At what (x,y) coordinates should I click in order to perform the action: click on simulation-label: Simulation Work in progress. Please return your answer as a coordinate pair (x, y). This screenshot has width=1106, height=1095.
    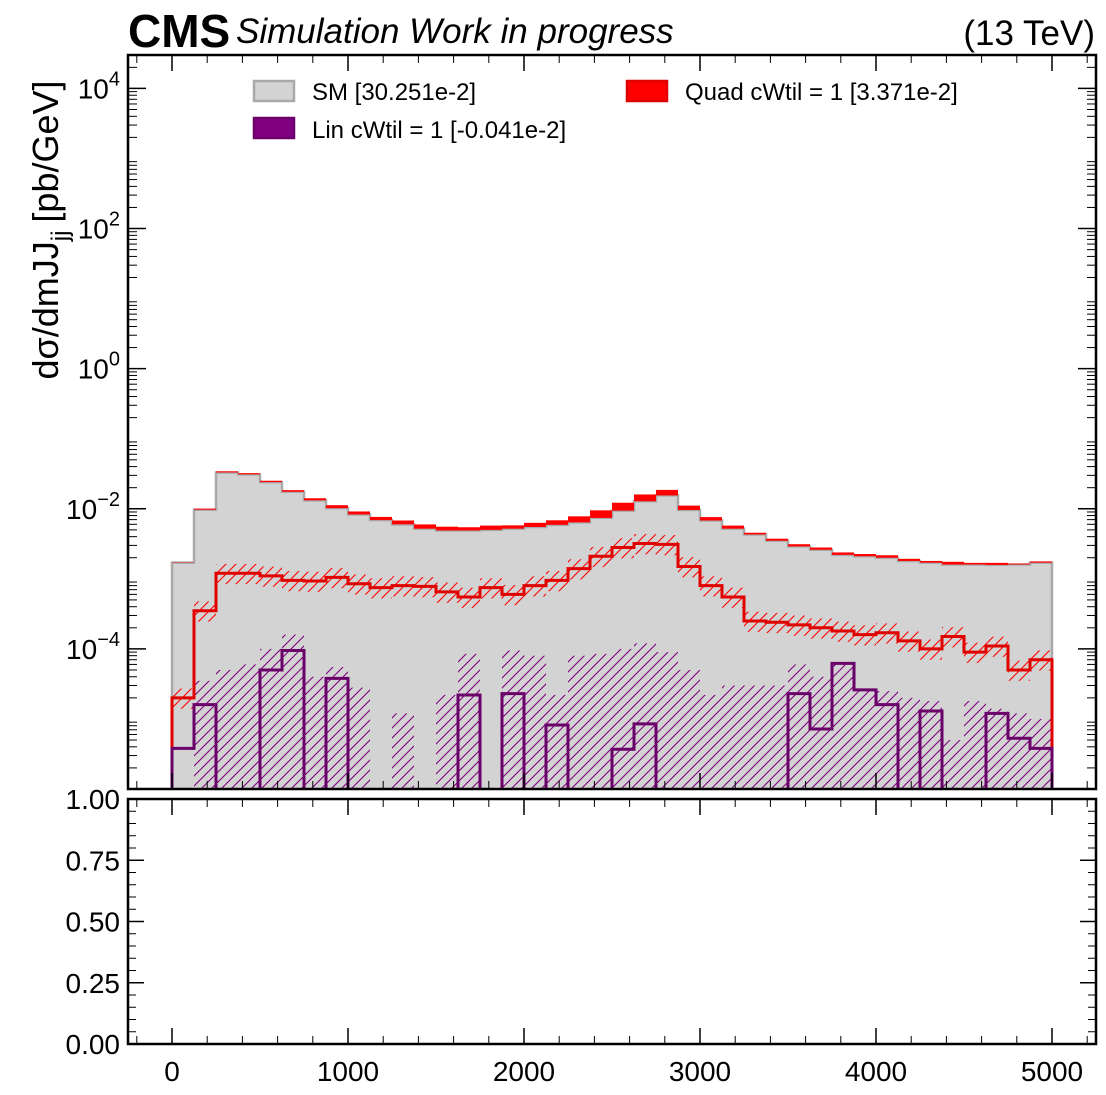
    Looking at the image, I should click on (455, 31).